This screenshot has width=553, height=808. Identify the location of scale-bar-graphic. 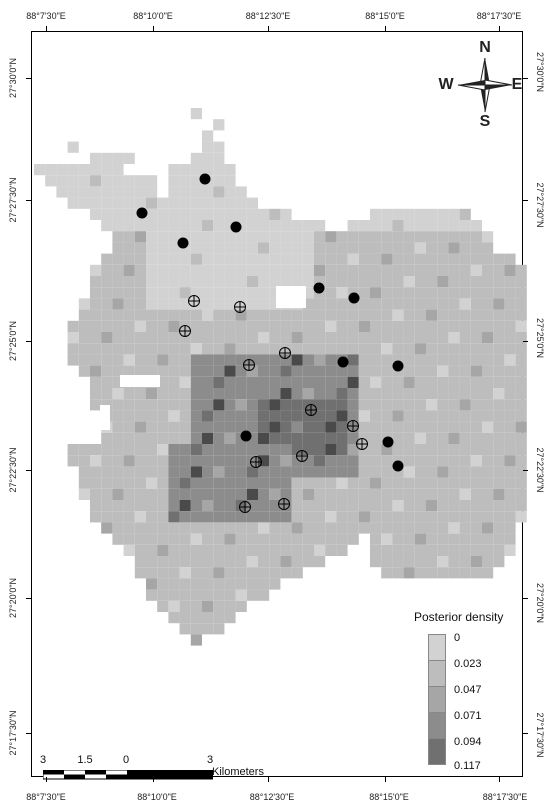
(128, 775).